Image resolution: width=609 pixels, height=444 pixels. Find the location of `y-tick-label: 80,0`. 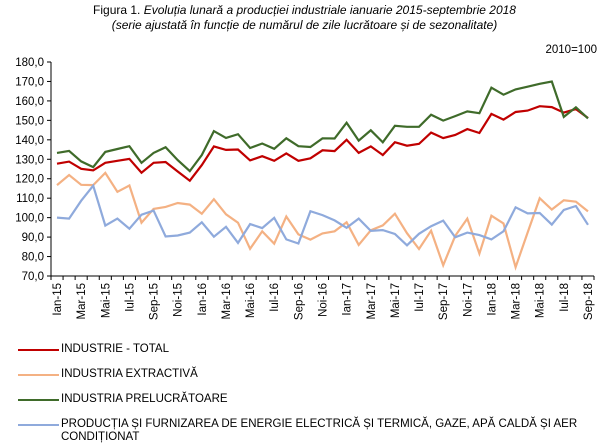

y-tick-label: 80,0 is located at coordinates (33, 258).